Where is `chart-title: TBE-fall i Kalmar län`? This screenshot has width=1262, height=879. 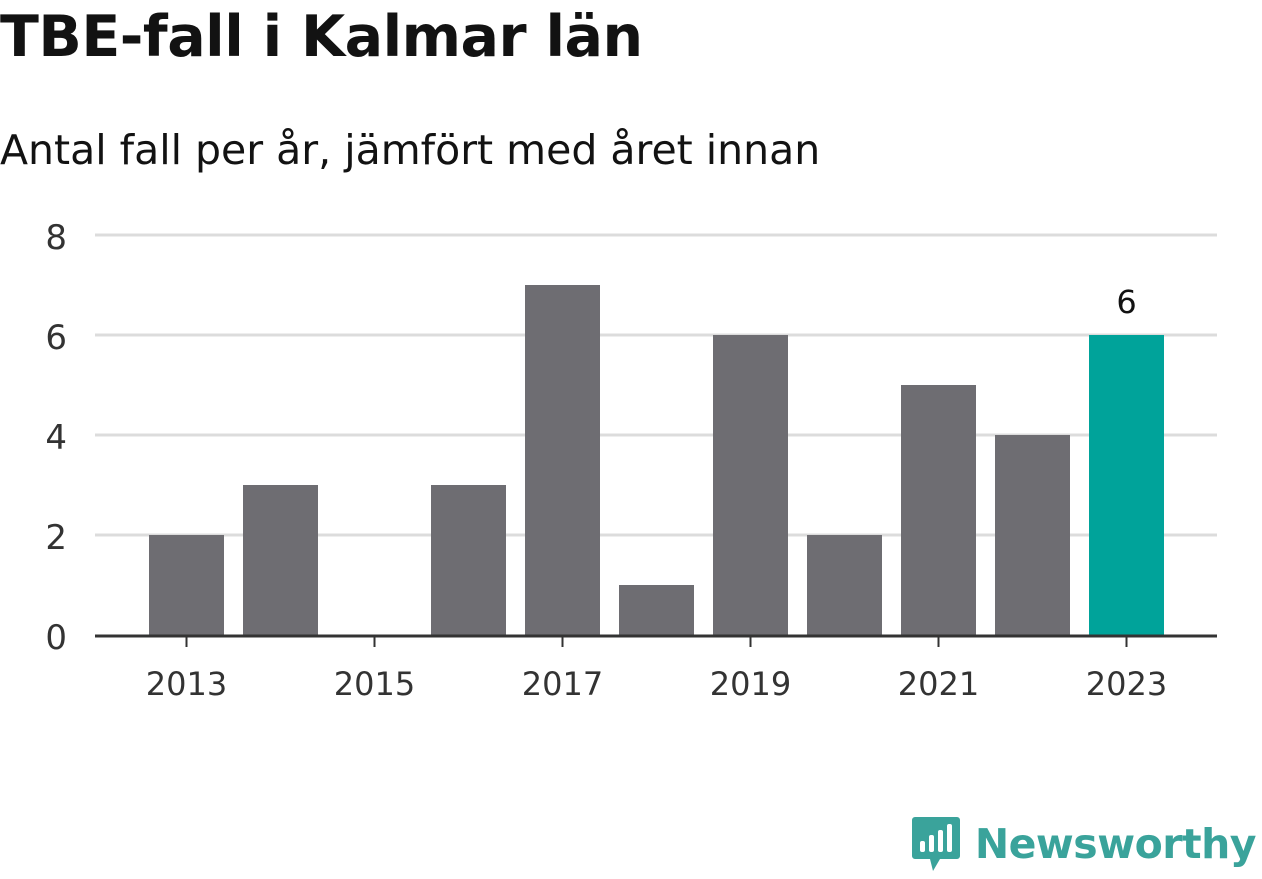 chart-title: TBE-fall i Kalmar län is located at coordinates (321, 37).